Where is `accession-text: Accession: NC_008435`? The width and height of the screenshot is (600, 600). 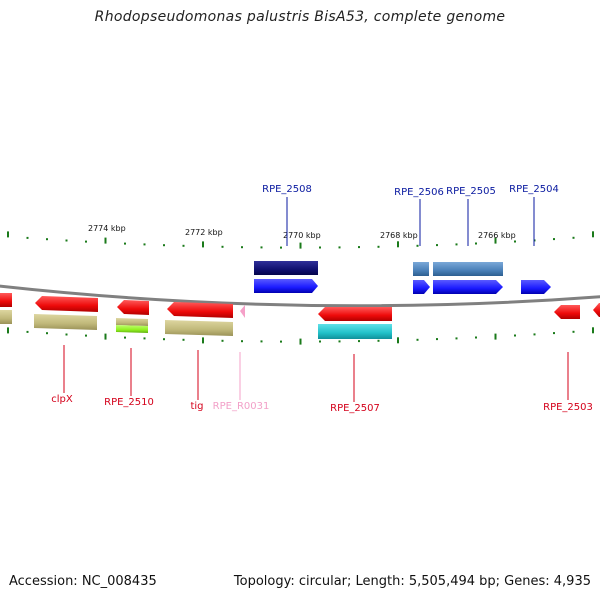 accession-text: Accession: NC_008435 is located at coordinates (83, 581).